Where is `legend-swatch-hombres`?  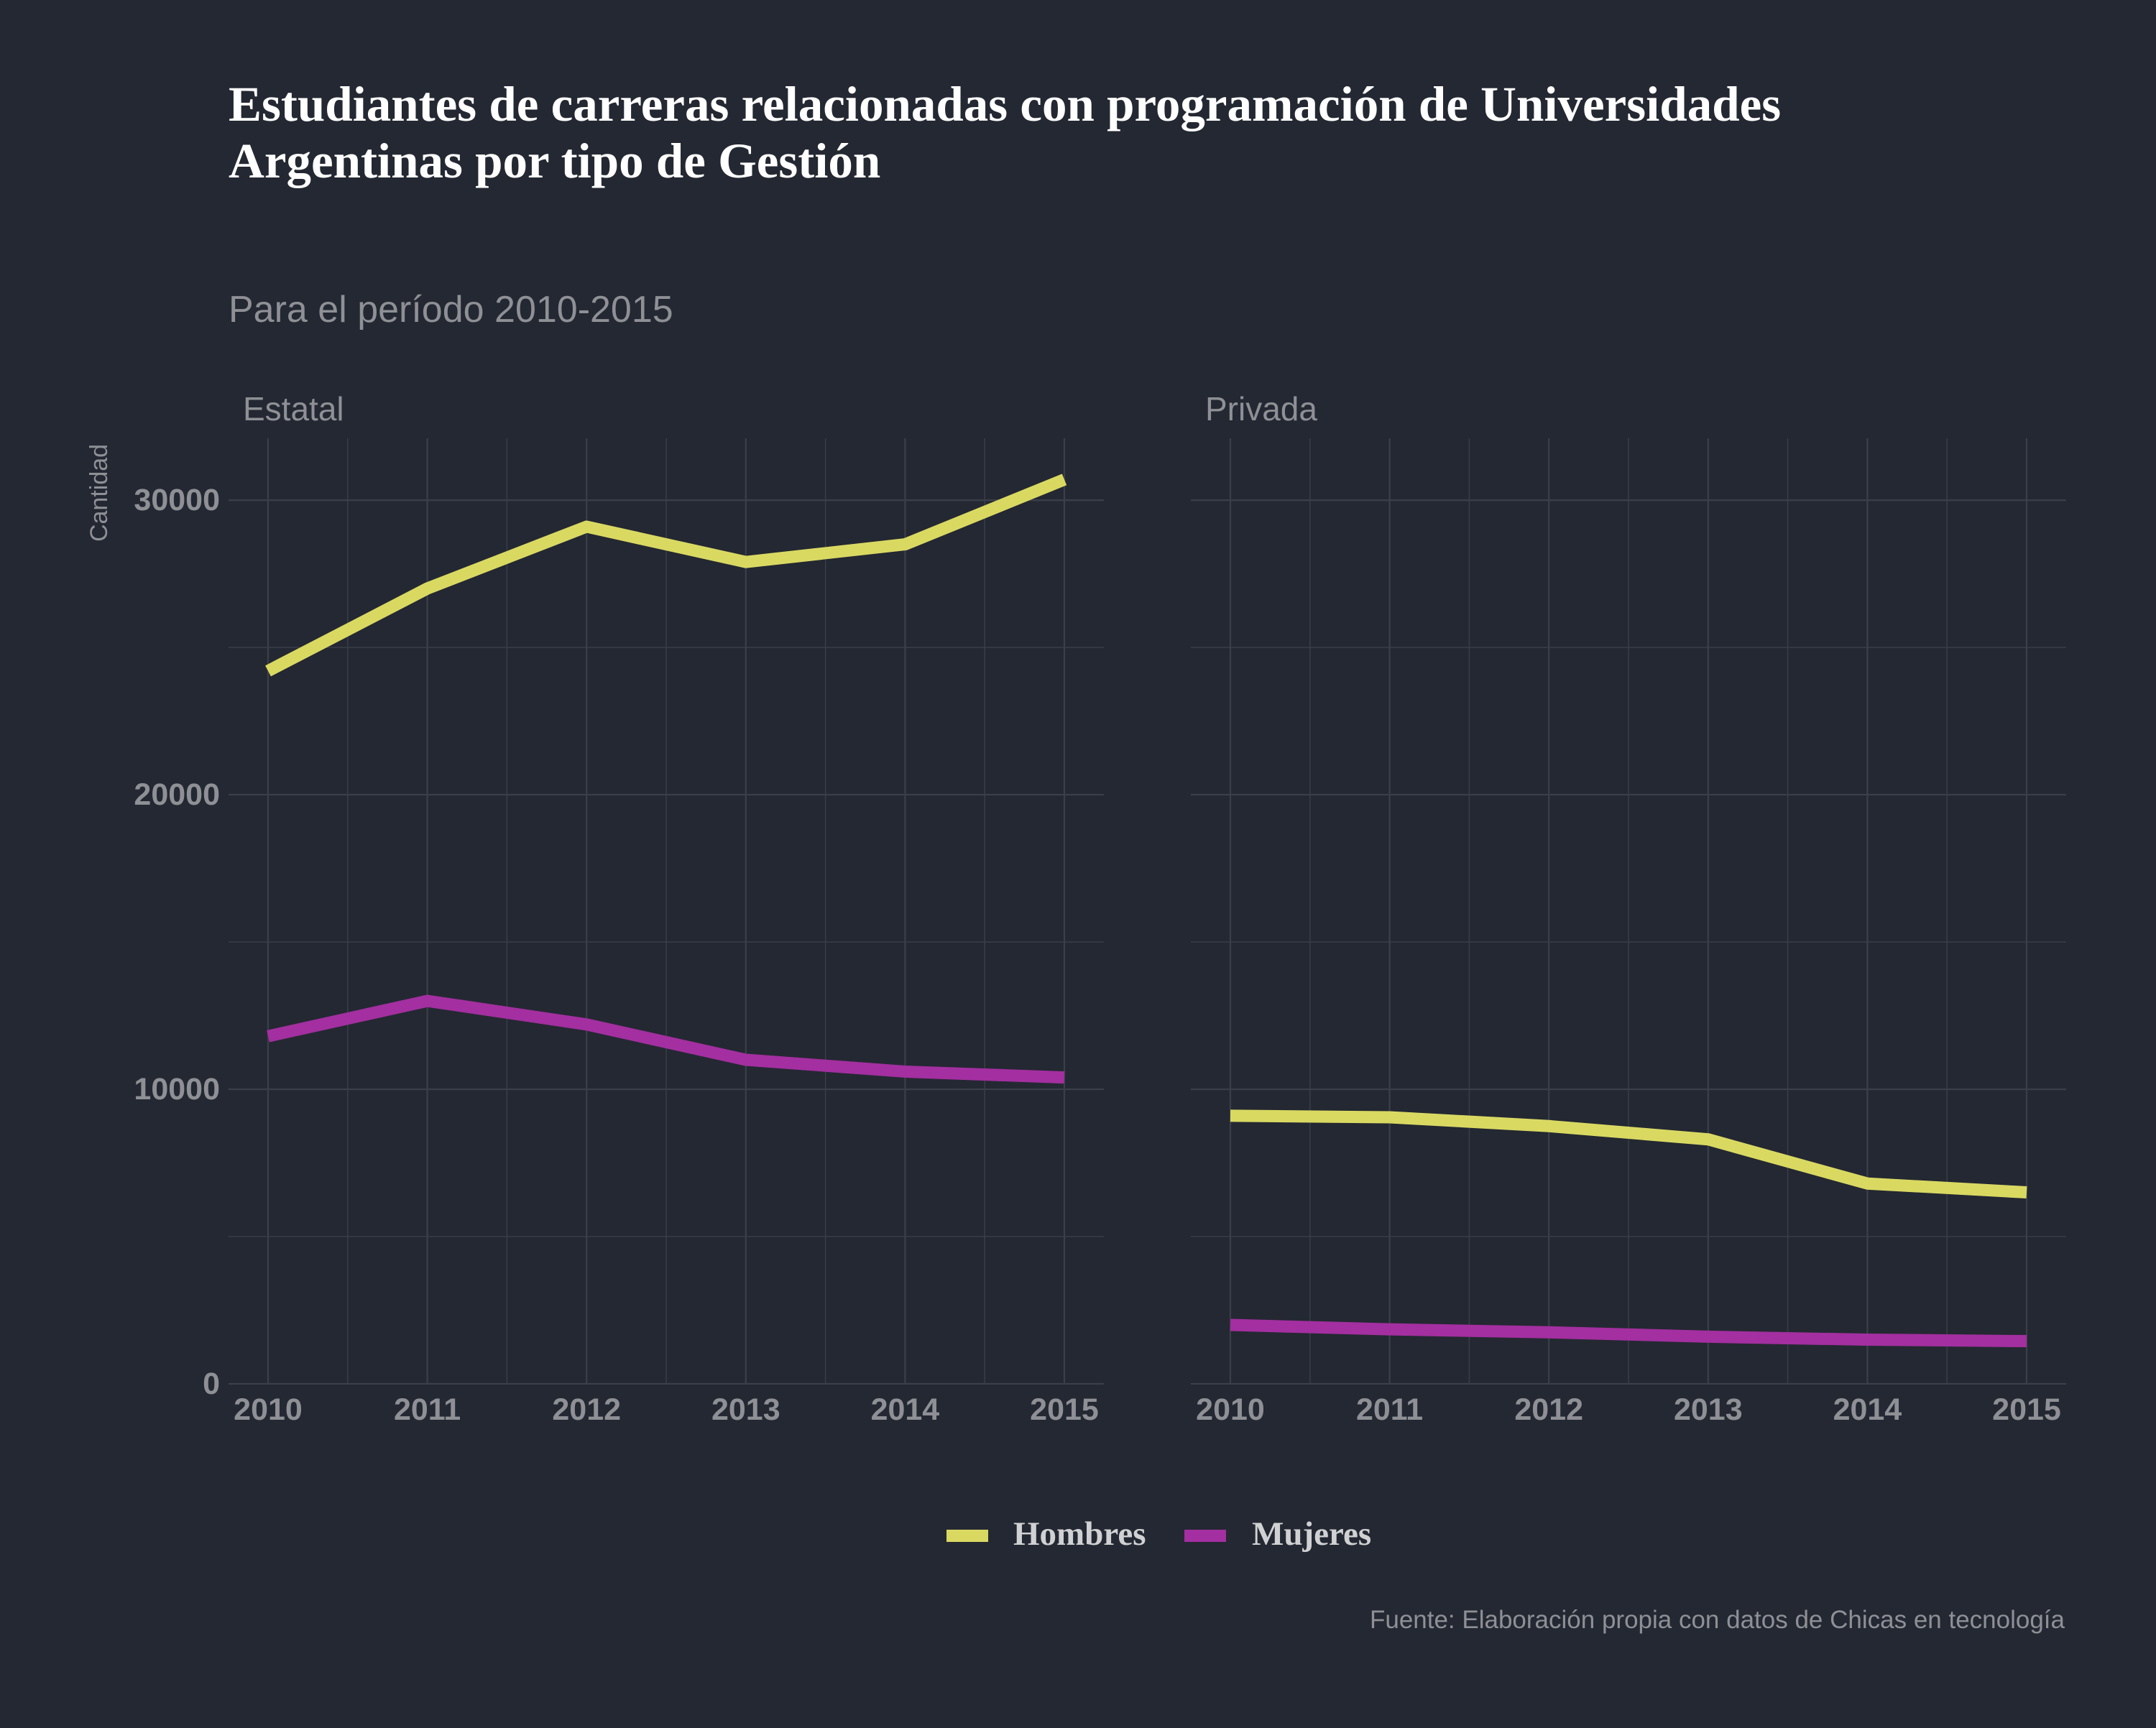 legend-swatch-hombres is located at coordinates (967, 1536).